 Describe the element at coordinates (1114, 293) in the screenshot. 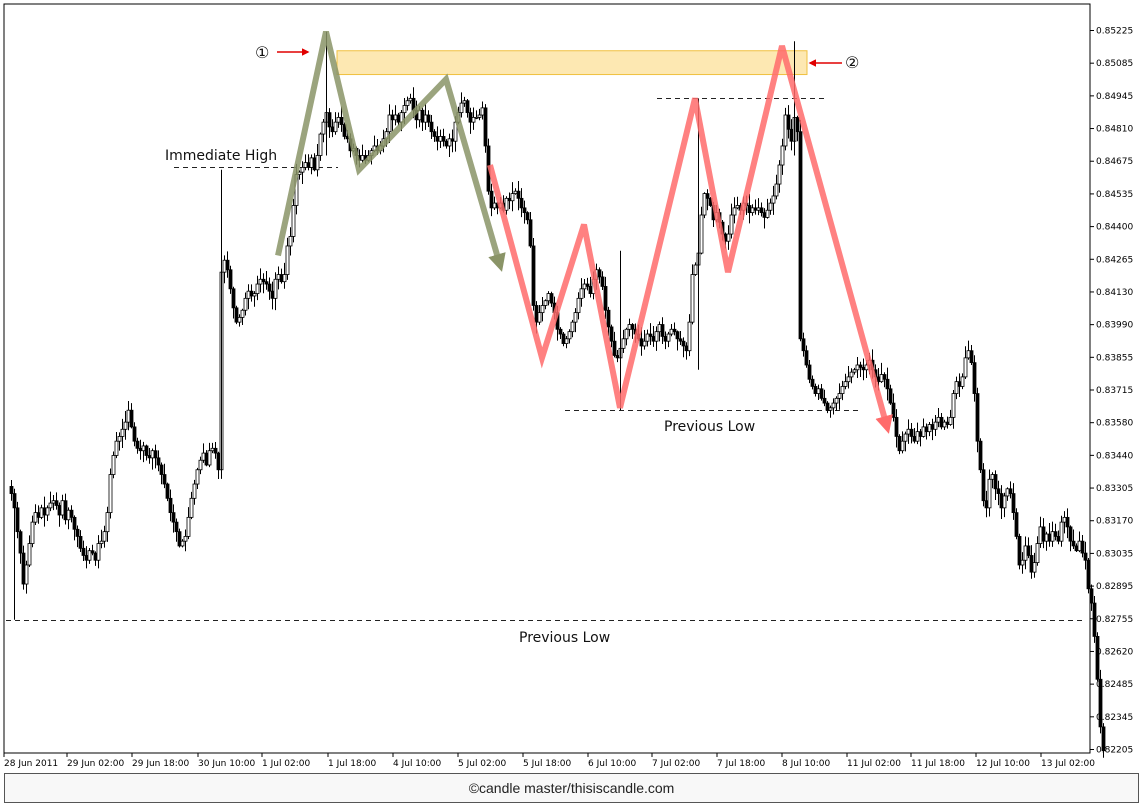

I see `y-tick-label: 0.84130` at that location.